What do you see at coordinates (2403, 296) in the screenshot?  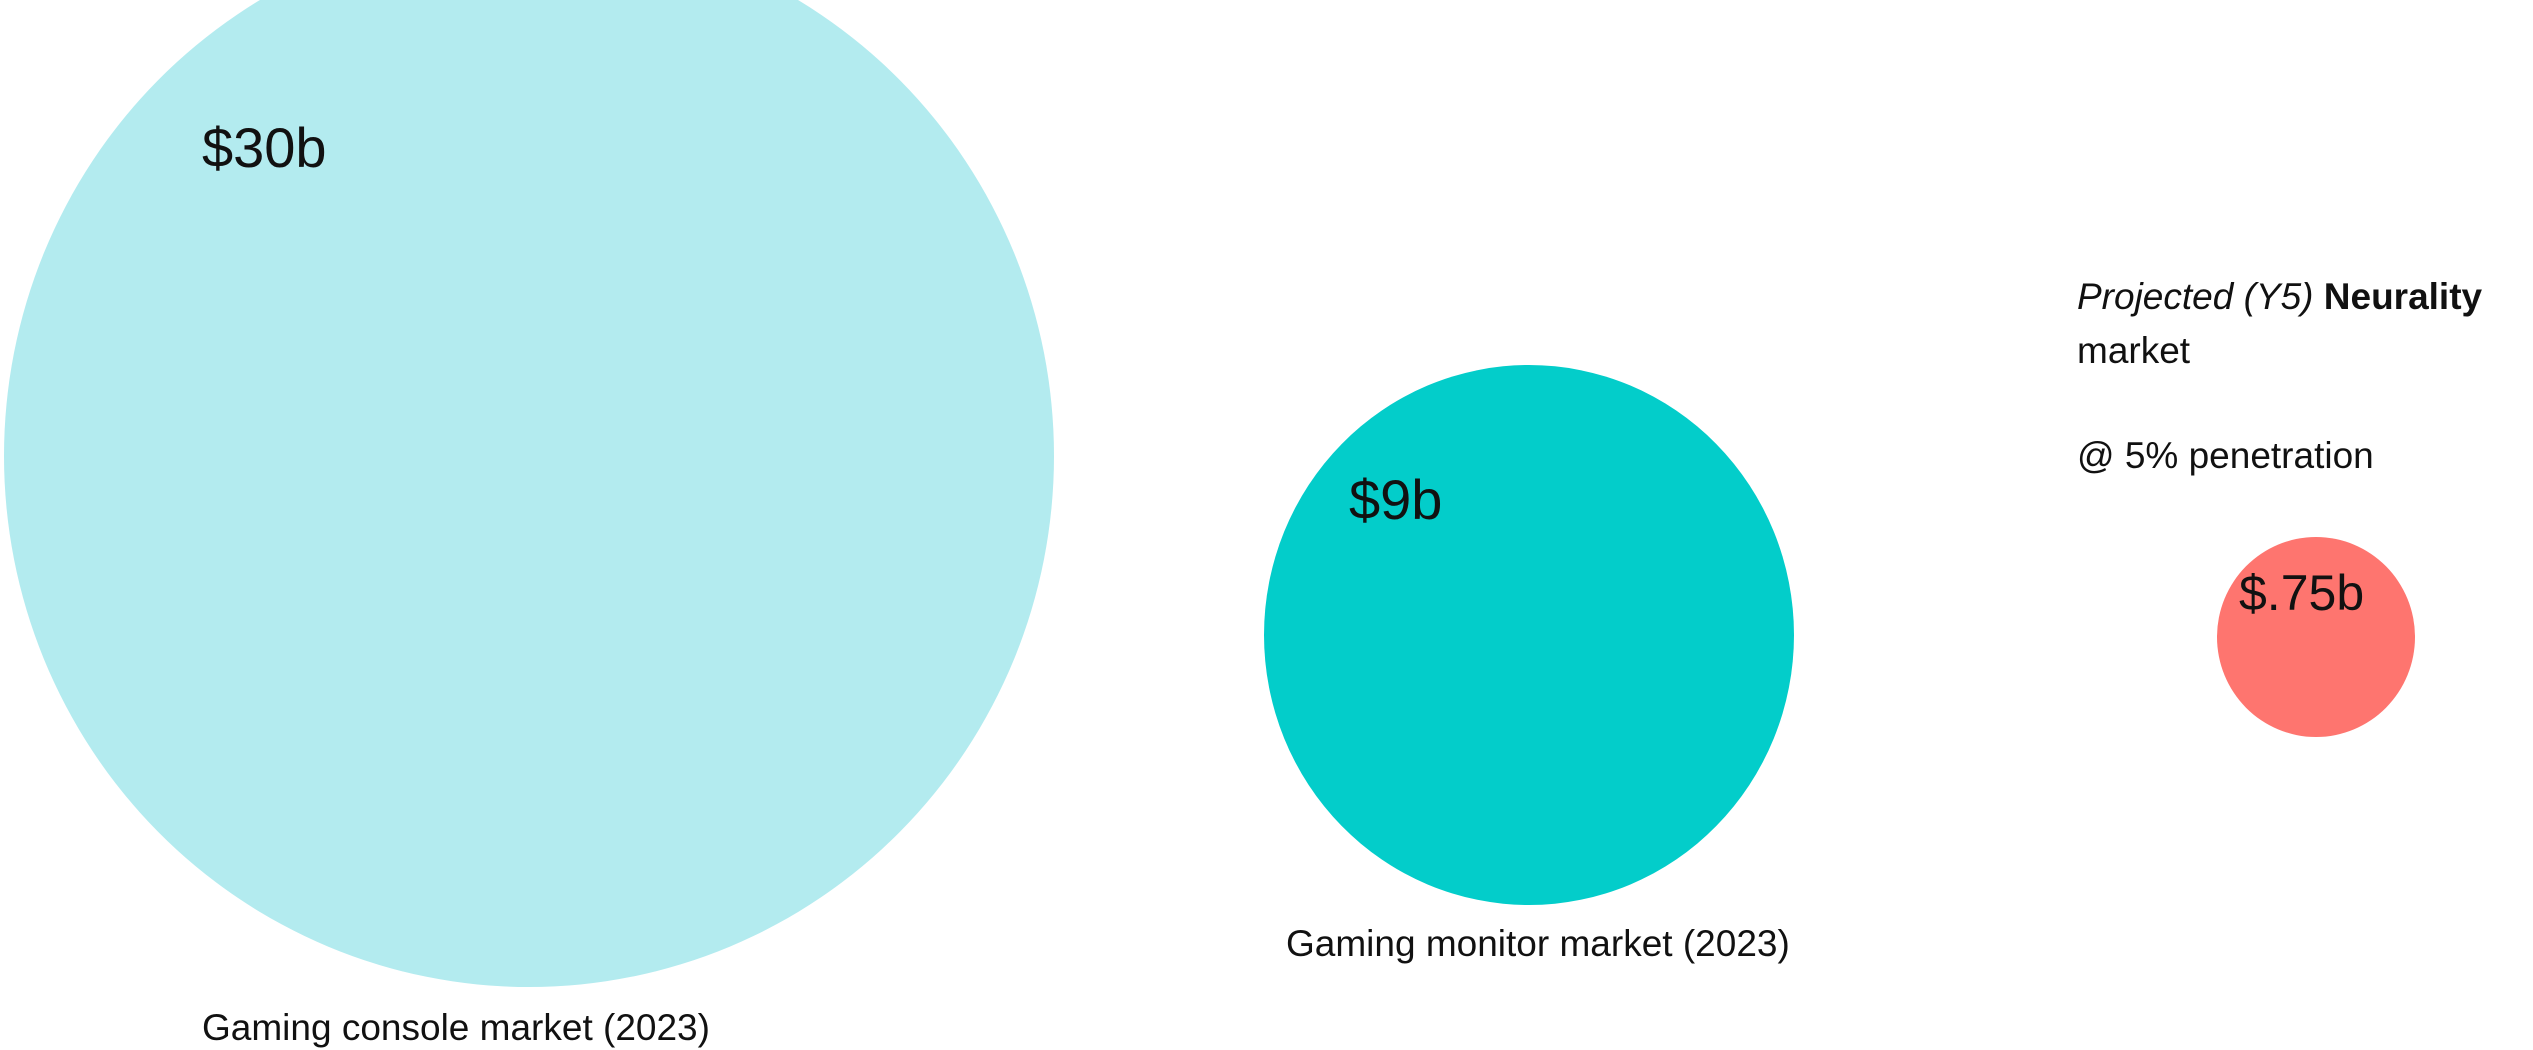 I see `note-brand-name: Neurality` at bounding box center [2403, 296].